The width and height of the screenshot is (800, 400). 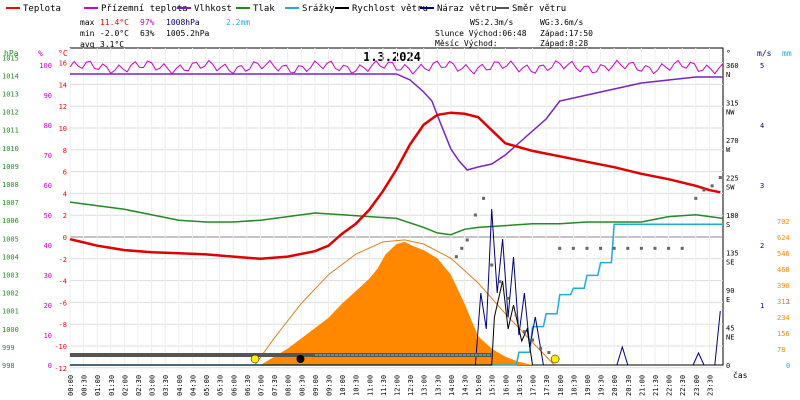 I want to click on stat-avg-label: avg, so click(x=87, y=44).